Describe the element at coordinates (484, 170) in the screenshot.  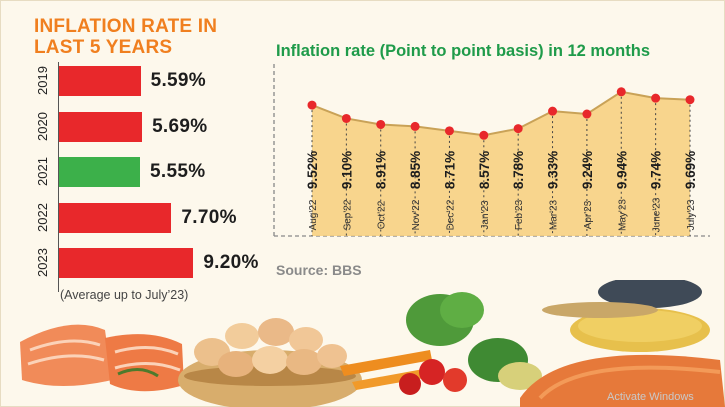
I see `data-label: 8.57%` at that location.